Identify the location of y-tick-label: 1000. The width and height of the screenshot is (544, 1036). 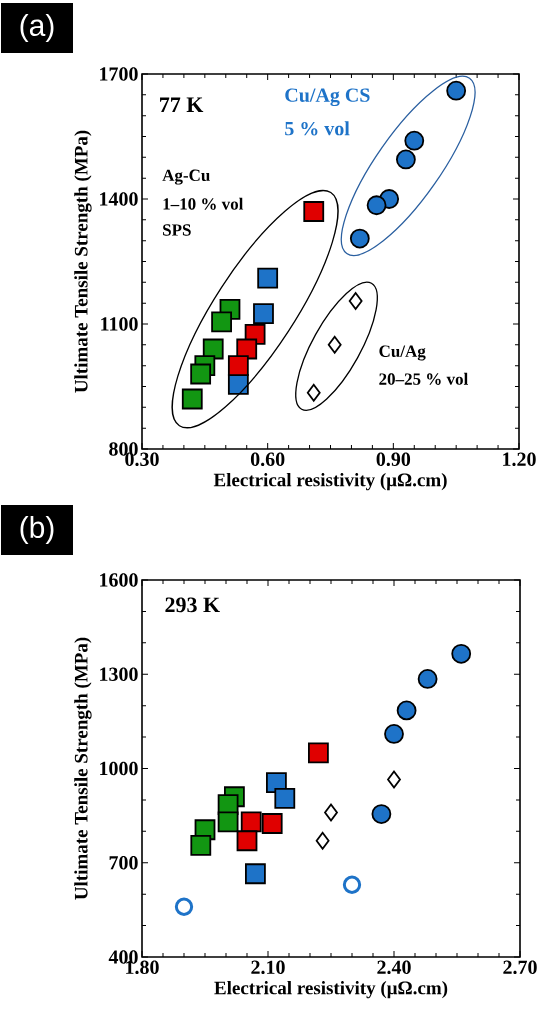
(119, 768).